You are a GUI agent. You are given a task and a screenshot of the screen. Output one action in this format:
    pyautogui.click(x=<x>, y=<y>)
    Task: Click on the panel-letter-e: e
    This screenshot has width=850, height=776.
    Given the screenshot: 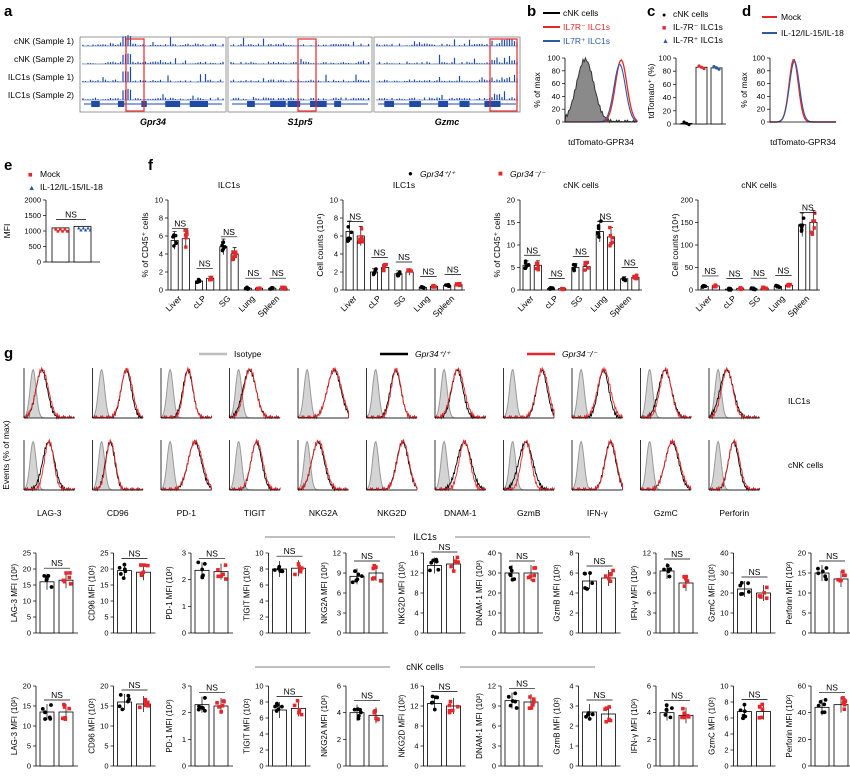 What is the action you would take?
    pyautogui.click(x=8, y=165)
    